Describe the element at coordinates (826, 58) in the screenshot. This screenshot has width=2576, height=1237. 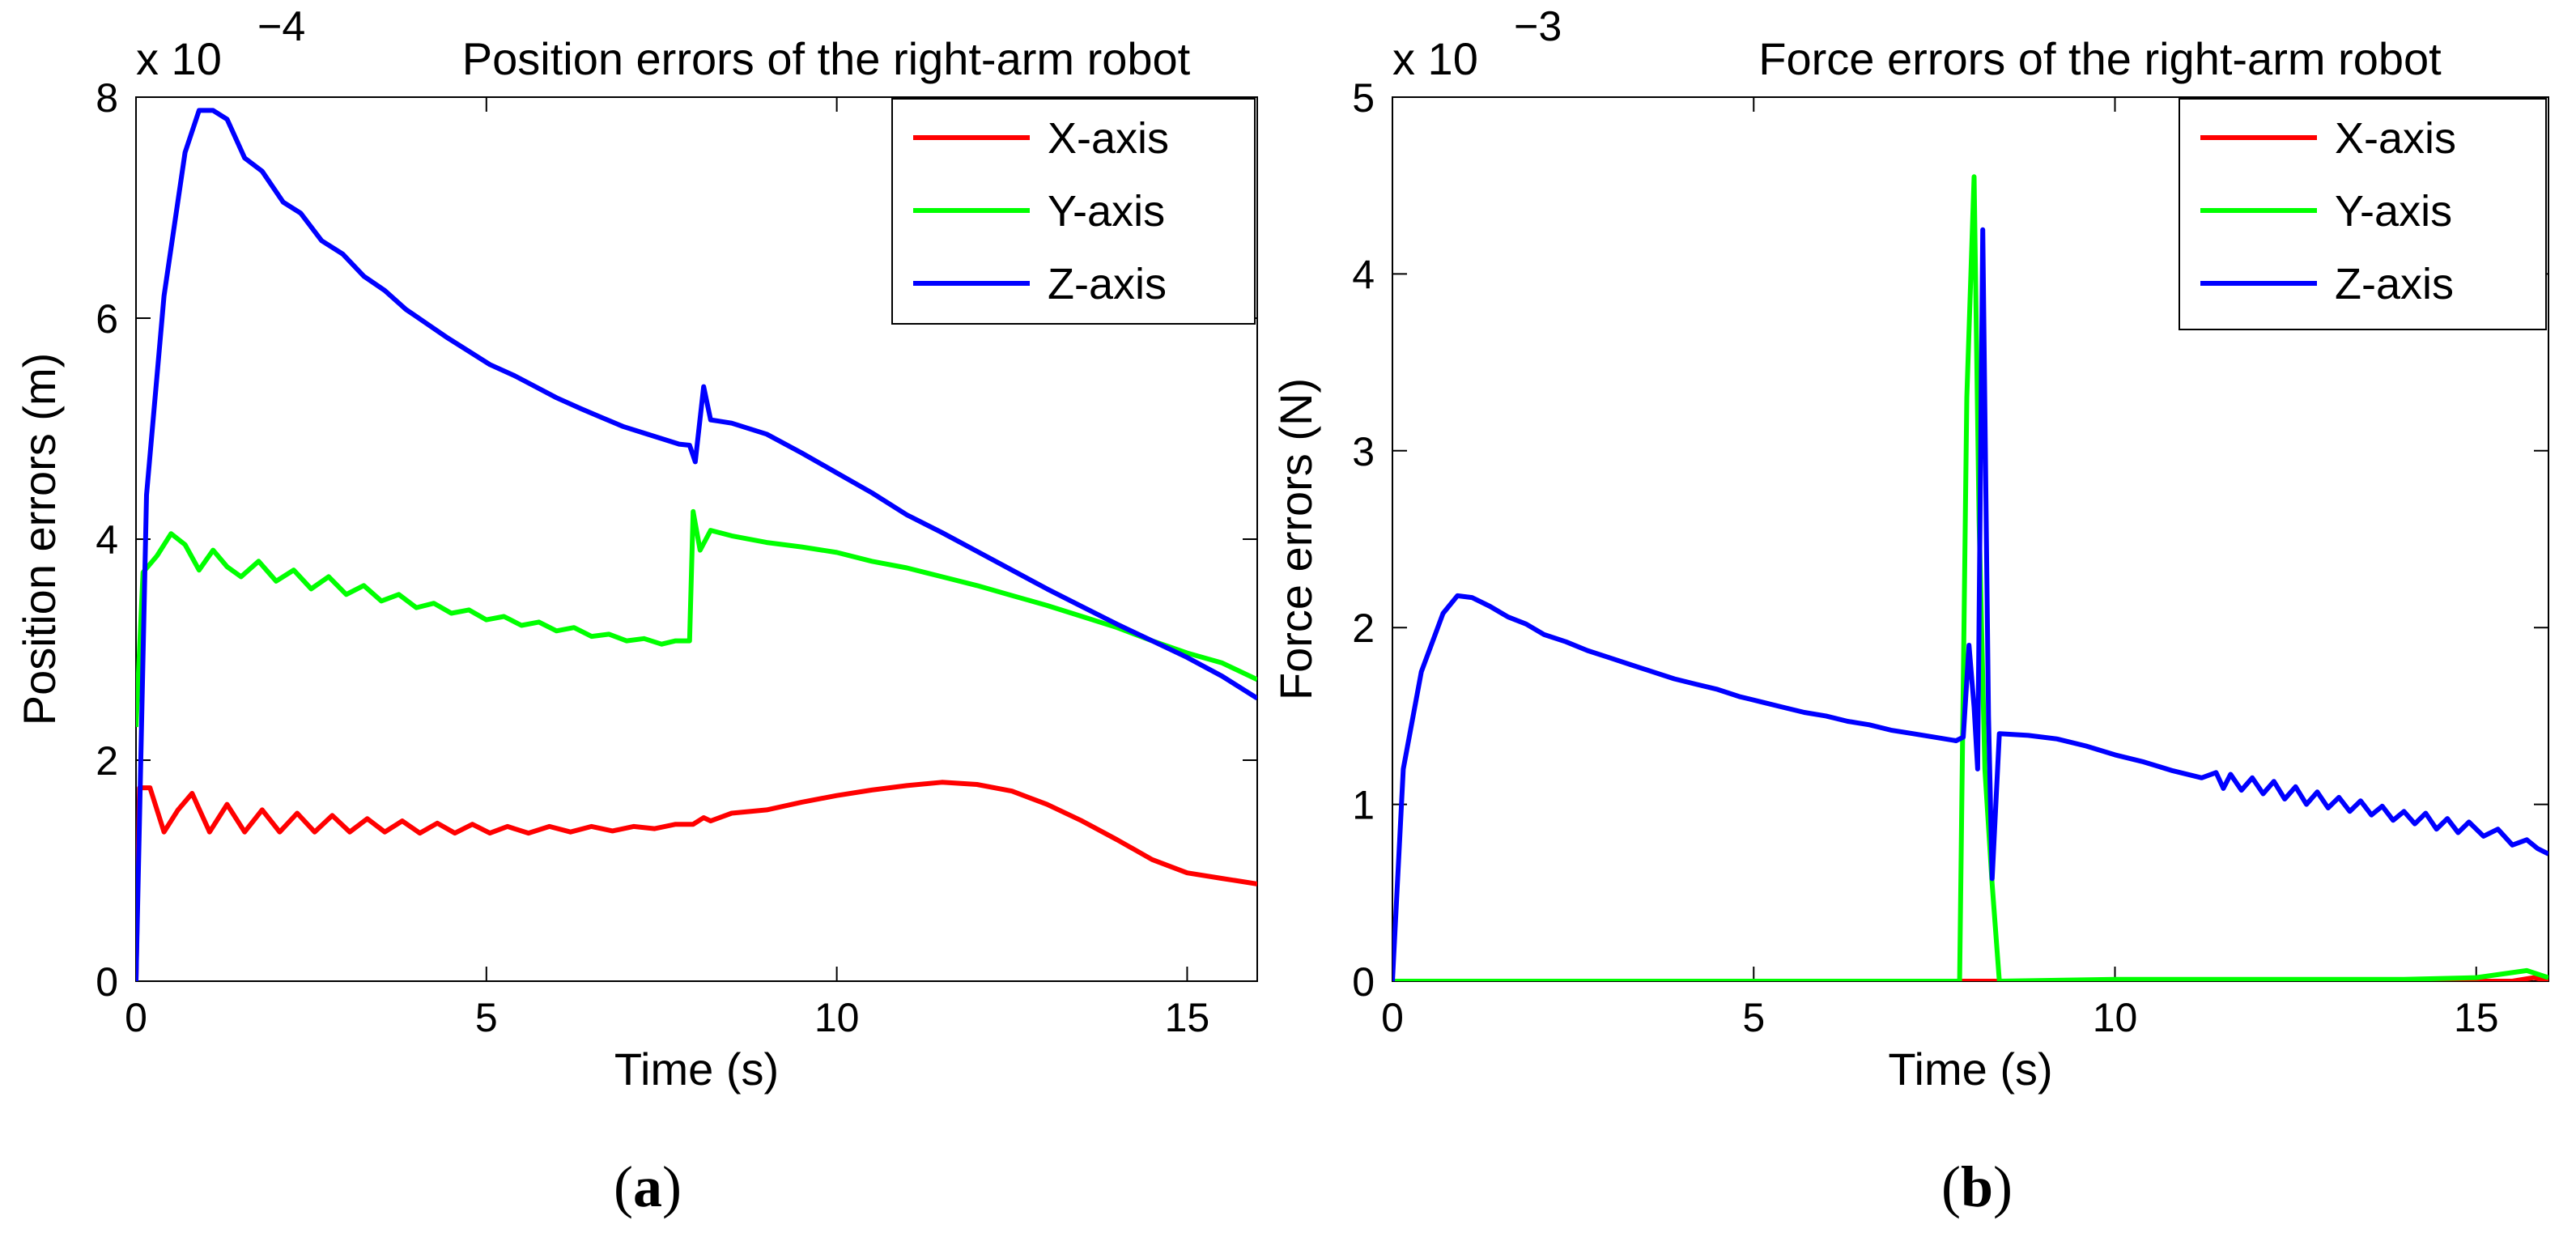
I see `chart-title: Position errors of the right-arm robot` at that location.